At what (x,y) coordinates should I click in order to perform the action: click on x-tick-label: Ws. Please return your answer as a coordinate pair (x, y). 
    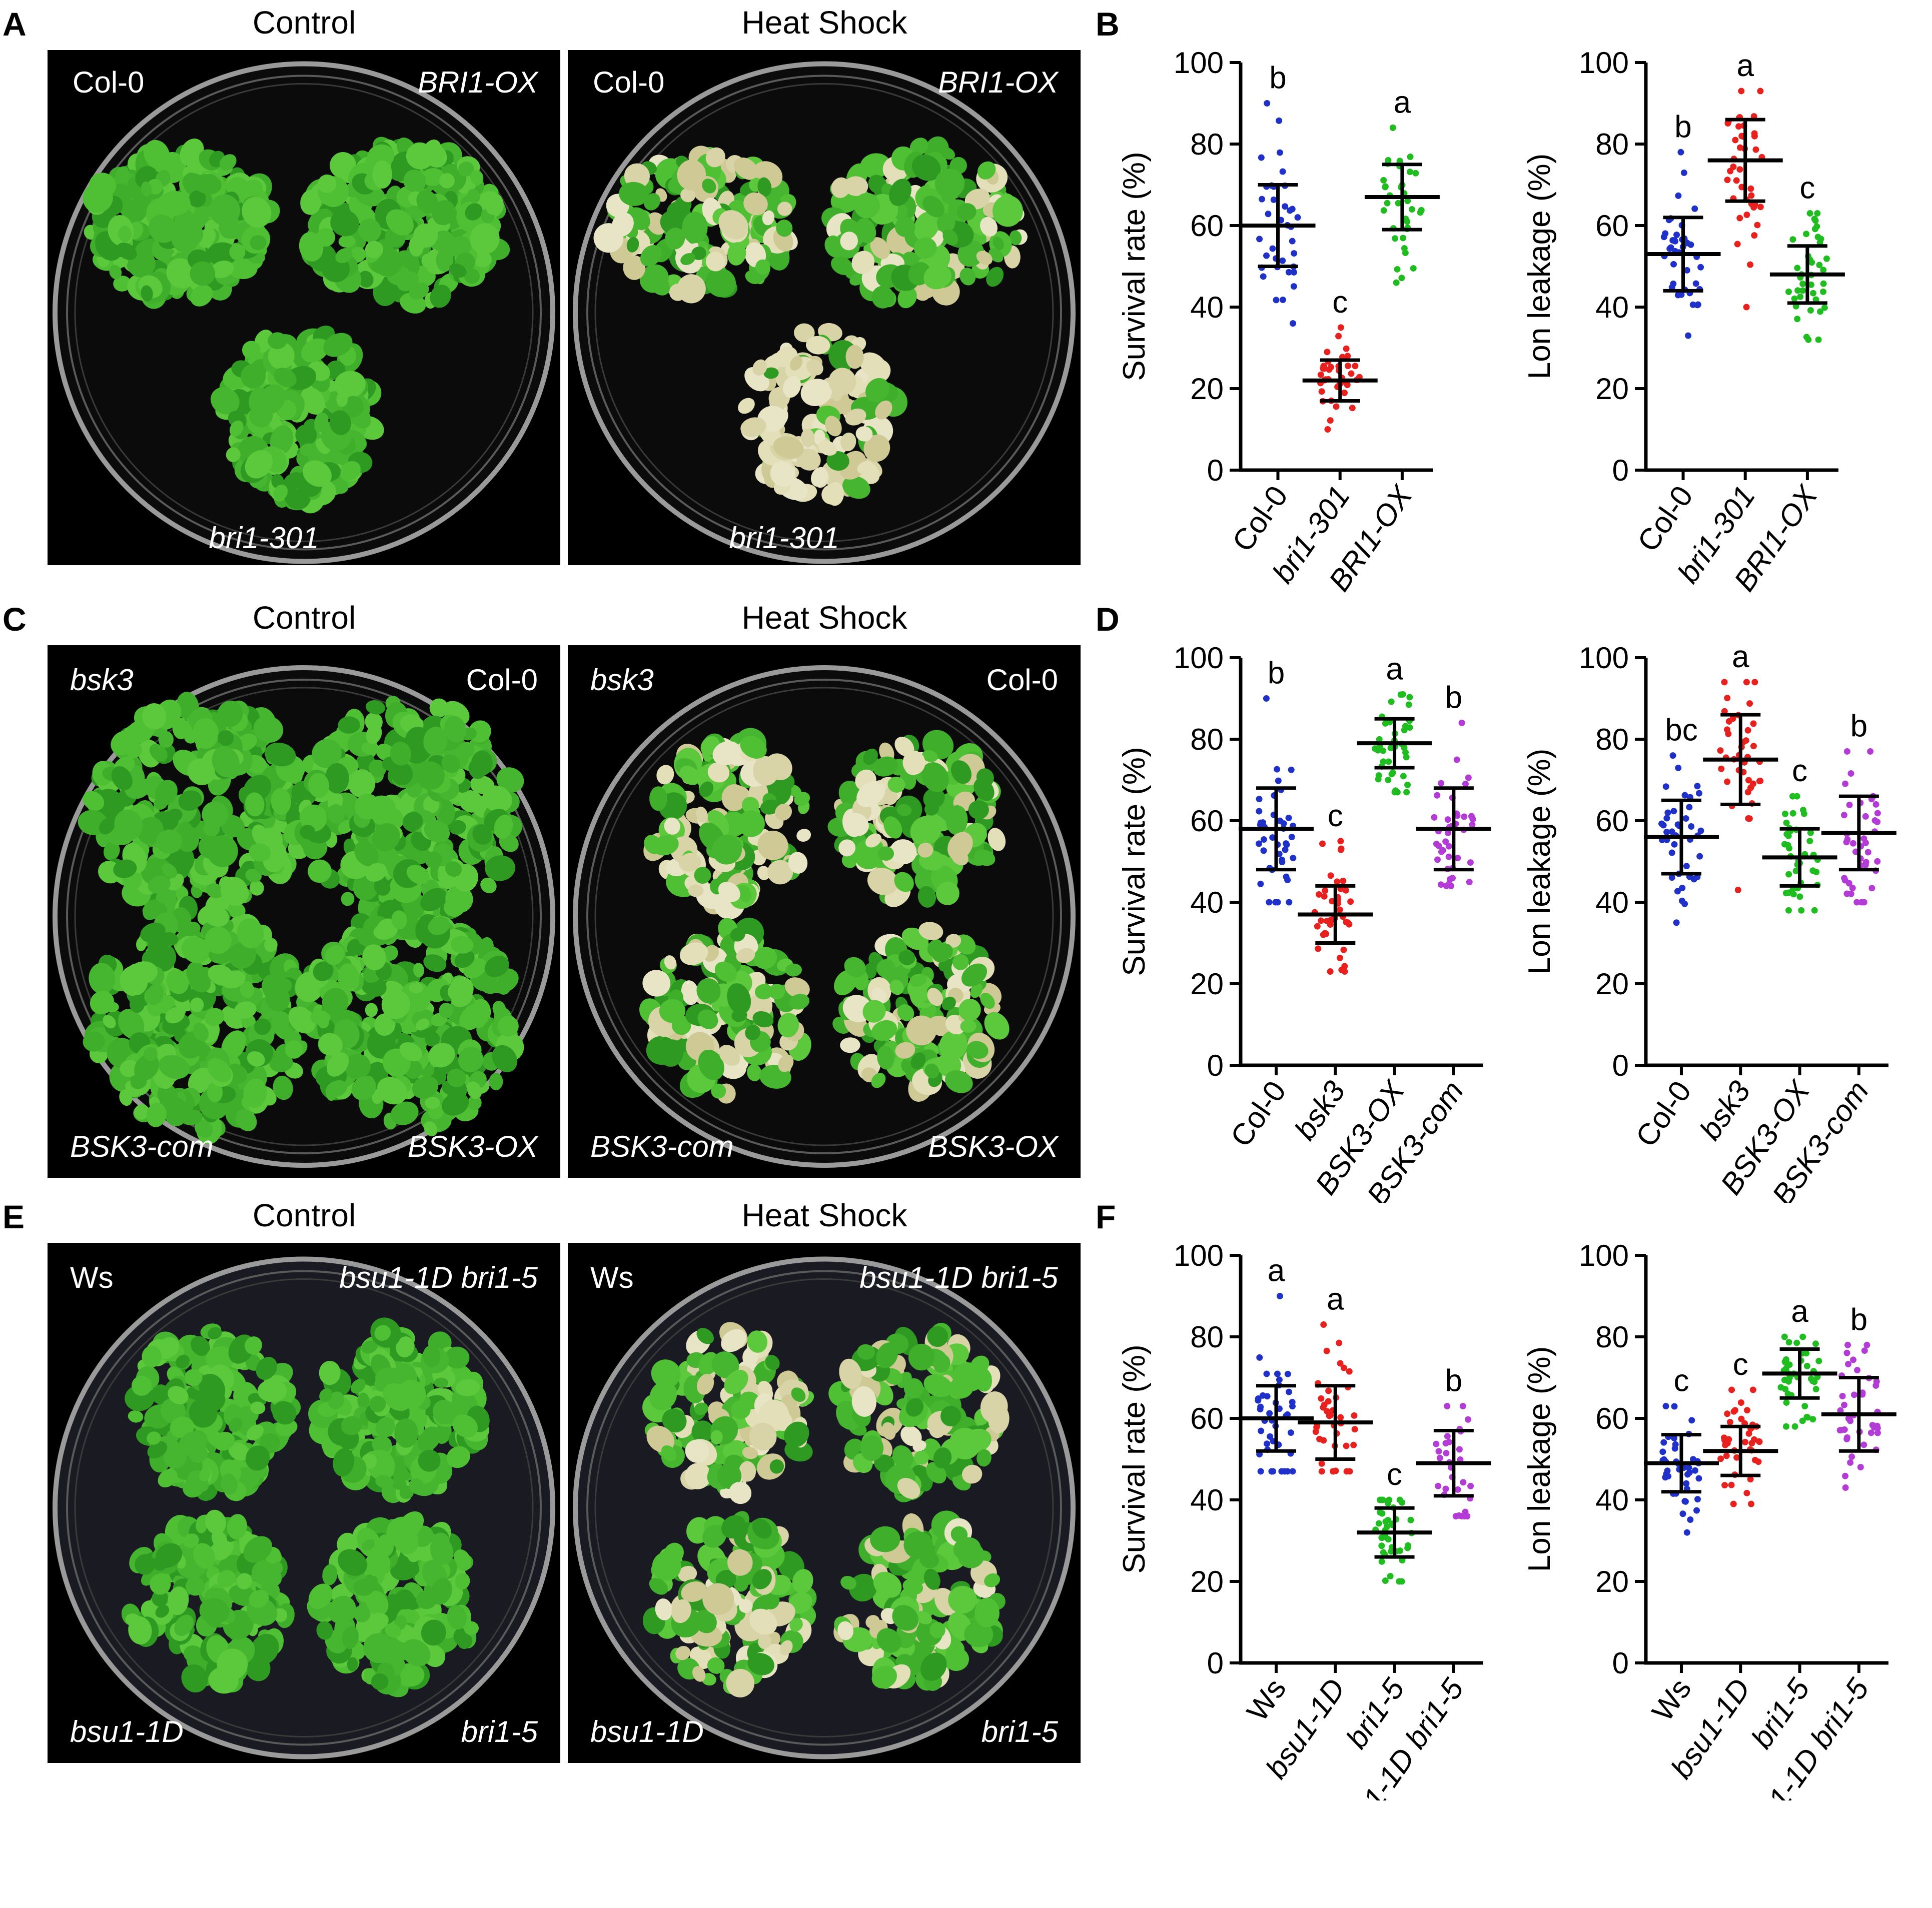
    Looking at the image, I should click on (1672, 1699).